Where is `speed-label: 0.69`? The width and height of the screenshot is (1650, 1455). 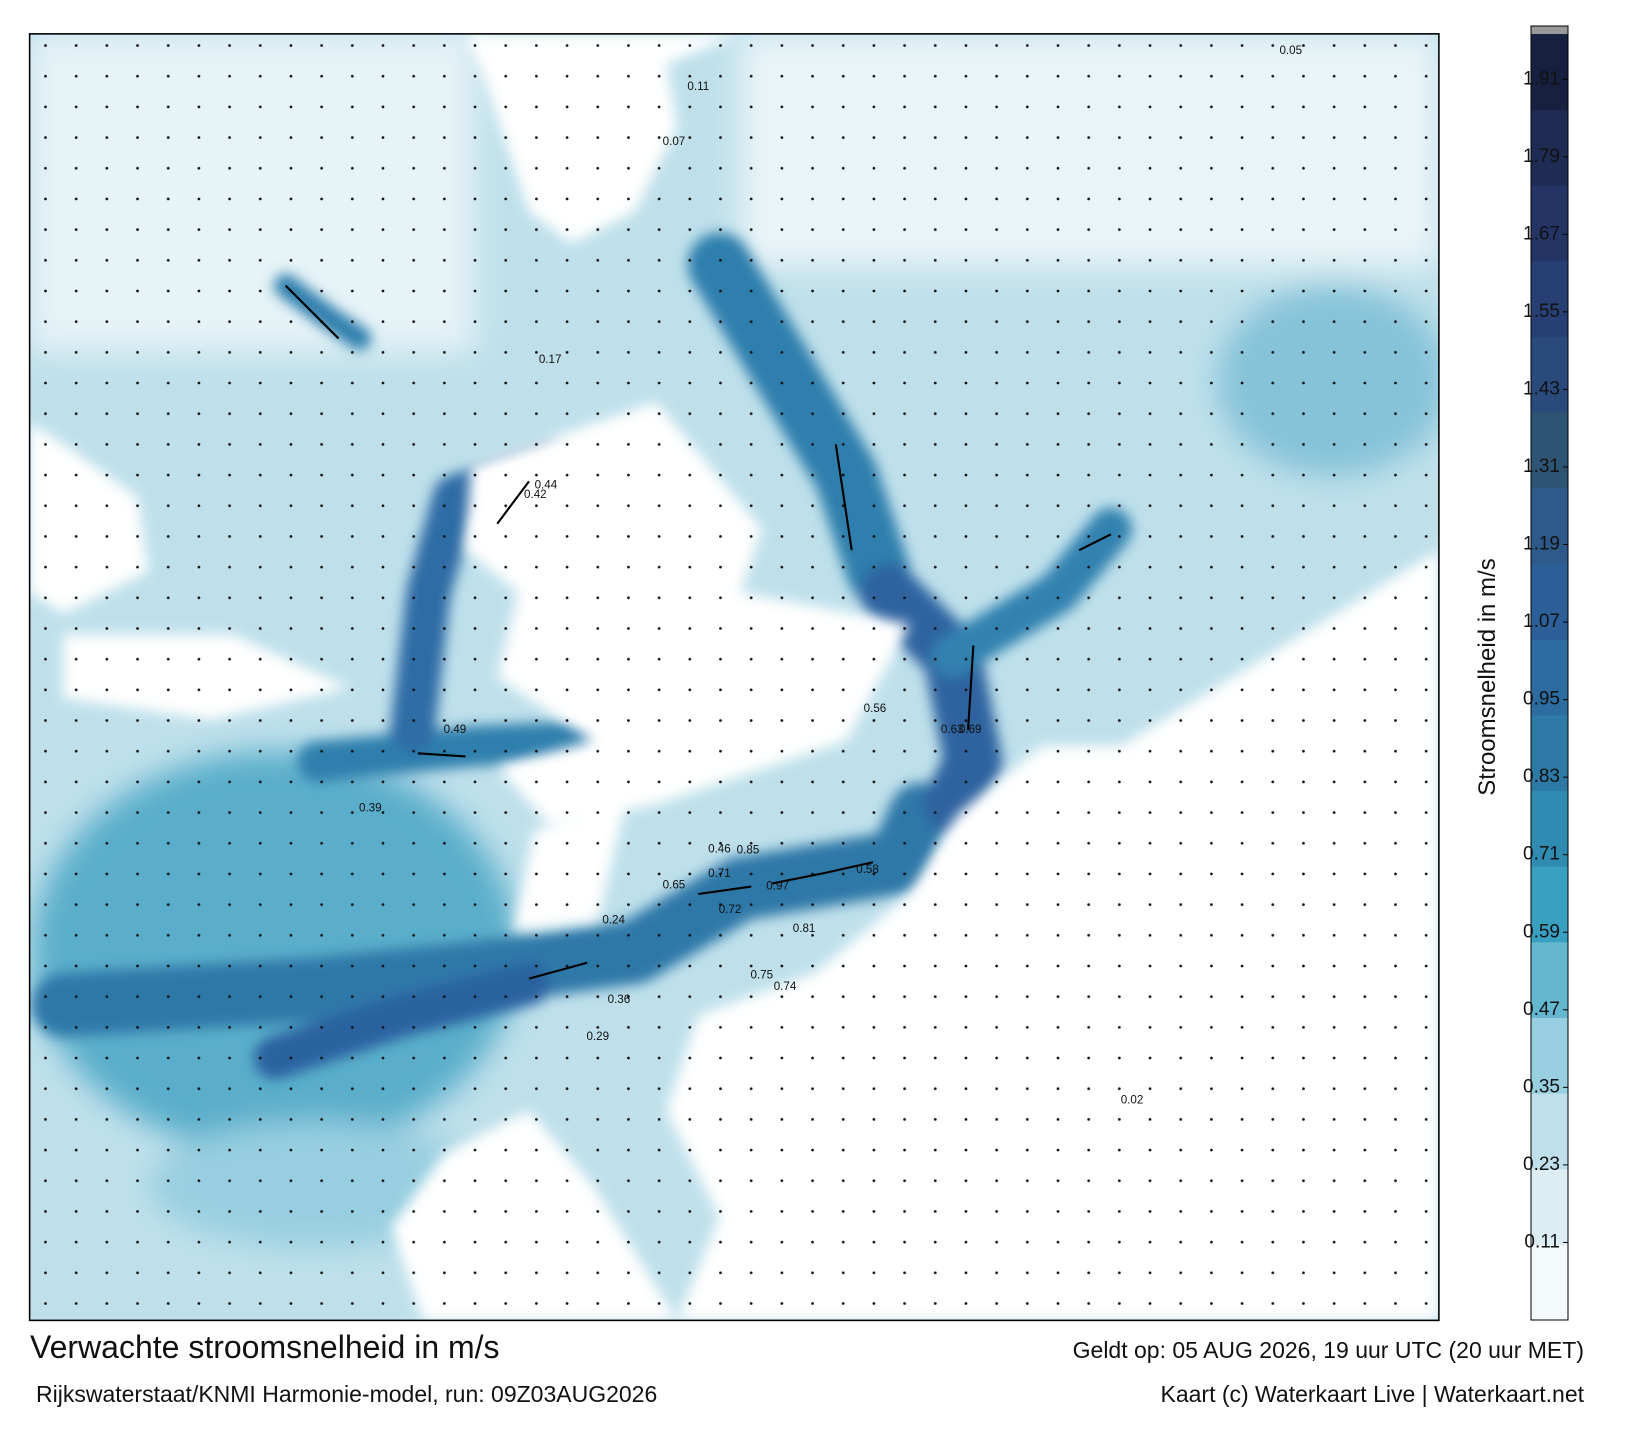
speed-label: 0.69 is located at coordinates (970, 729).